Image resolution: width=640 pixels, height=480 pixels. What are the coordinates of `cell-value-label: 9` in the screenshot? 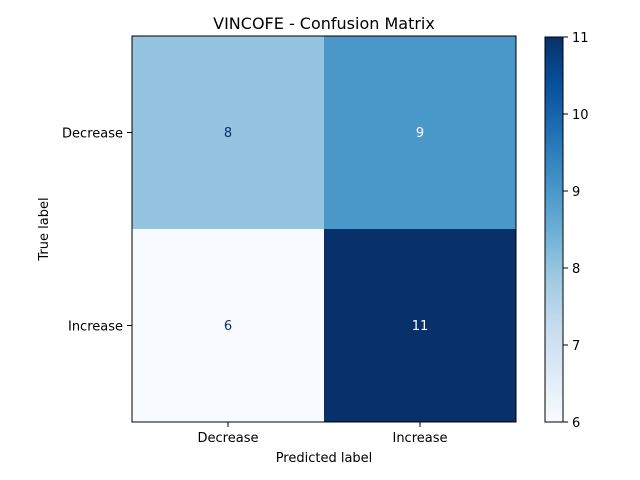 It's located at (420, 133).